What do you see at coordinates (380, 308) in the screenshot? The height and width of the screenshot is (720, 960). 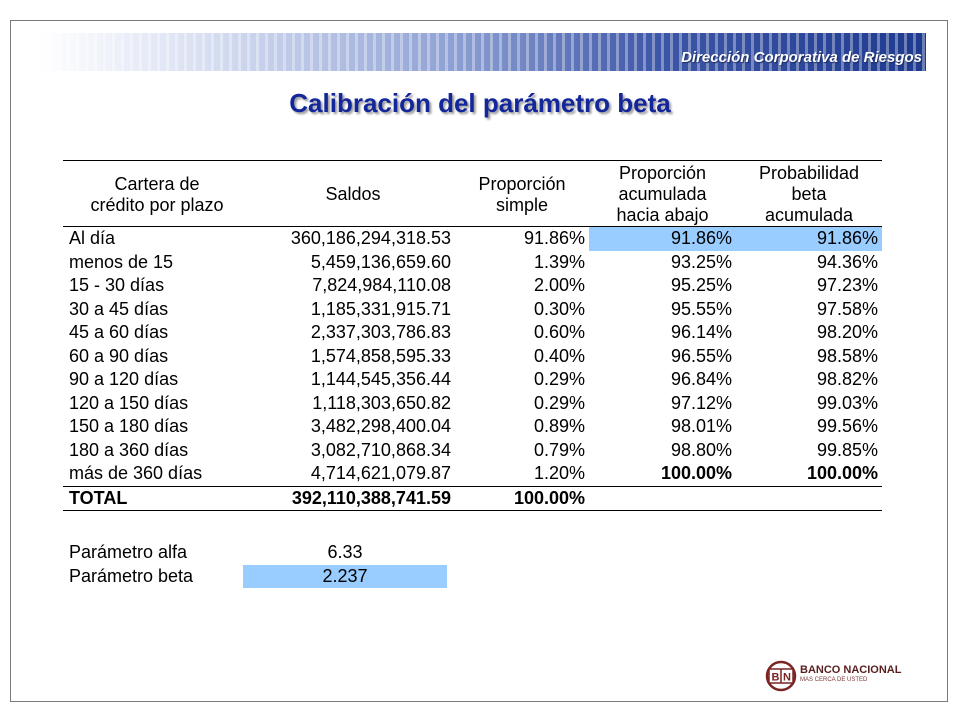 I see `table-cell: 1,185,331,915.71` at bounding box center [380, 308].